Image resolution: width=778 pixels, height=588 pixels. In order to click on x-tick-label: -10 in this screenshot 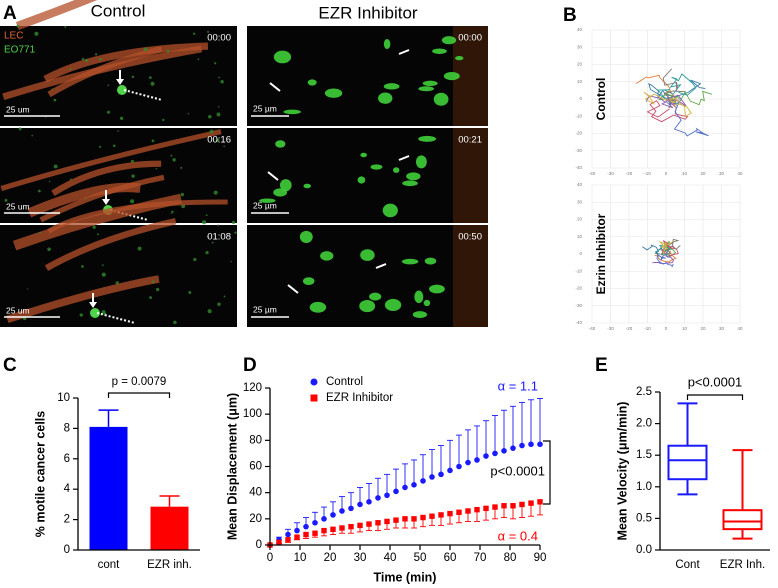, I will do `click(647, 173)`.